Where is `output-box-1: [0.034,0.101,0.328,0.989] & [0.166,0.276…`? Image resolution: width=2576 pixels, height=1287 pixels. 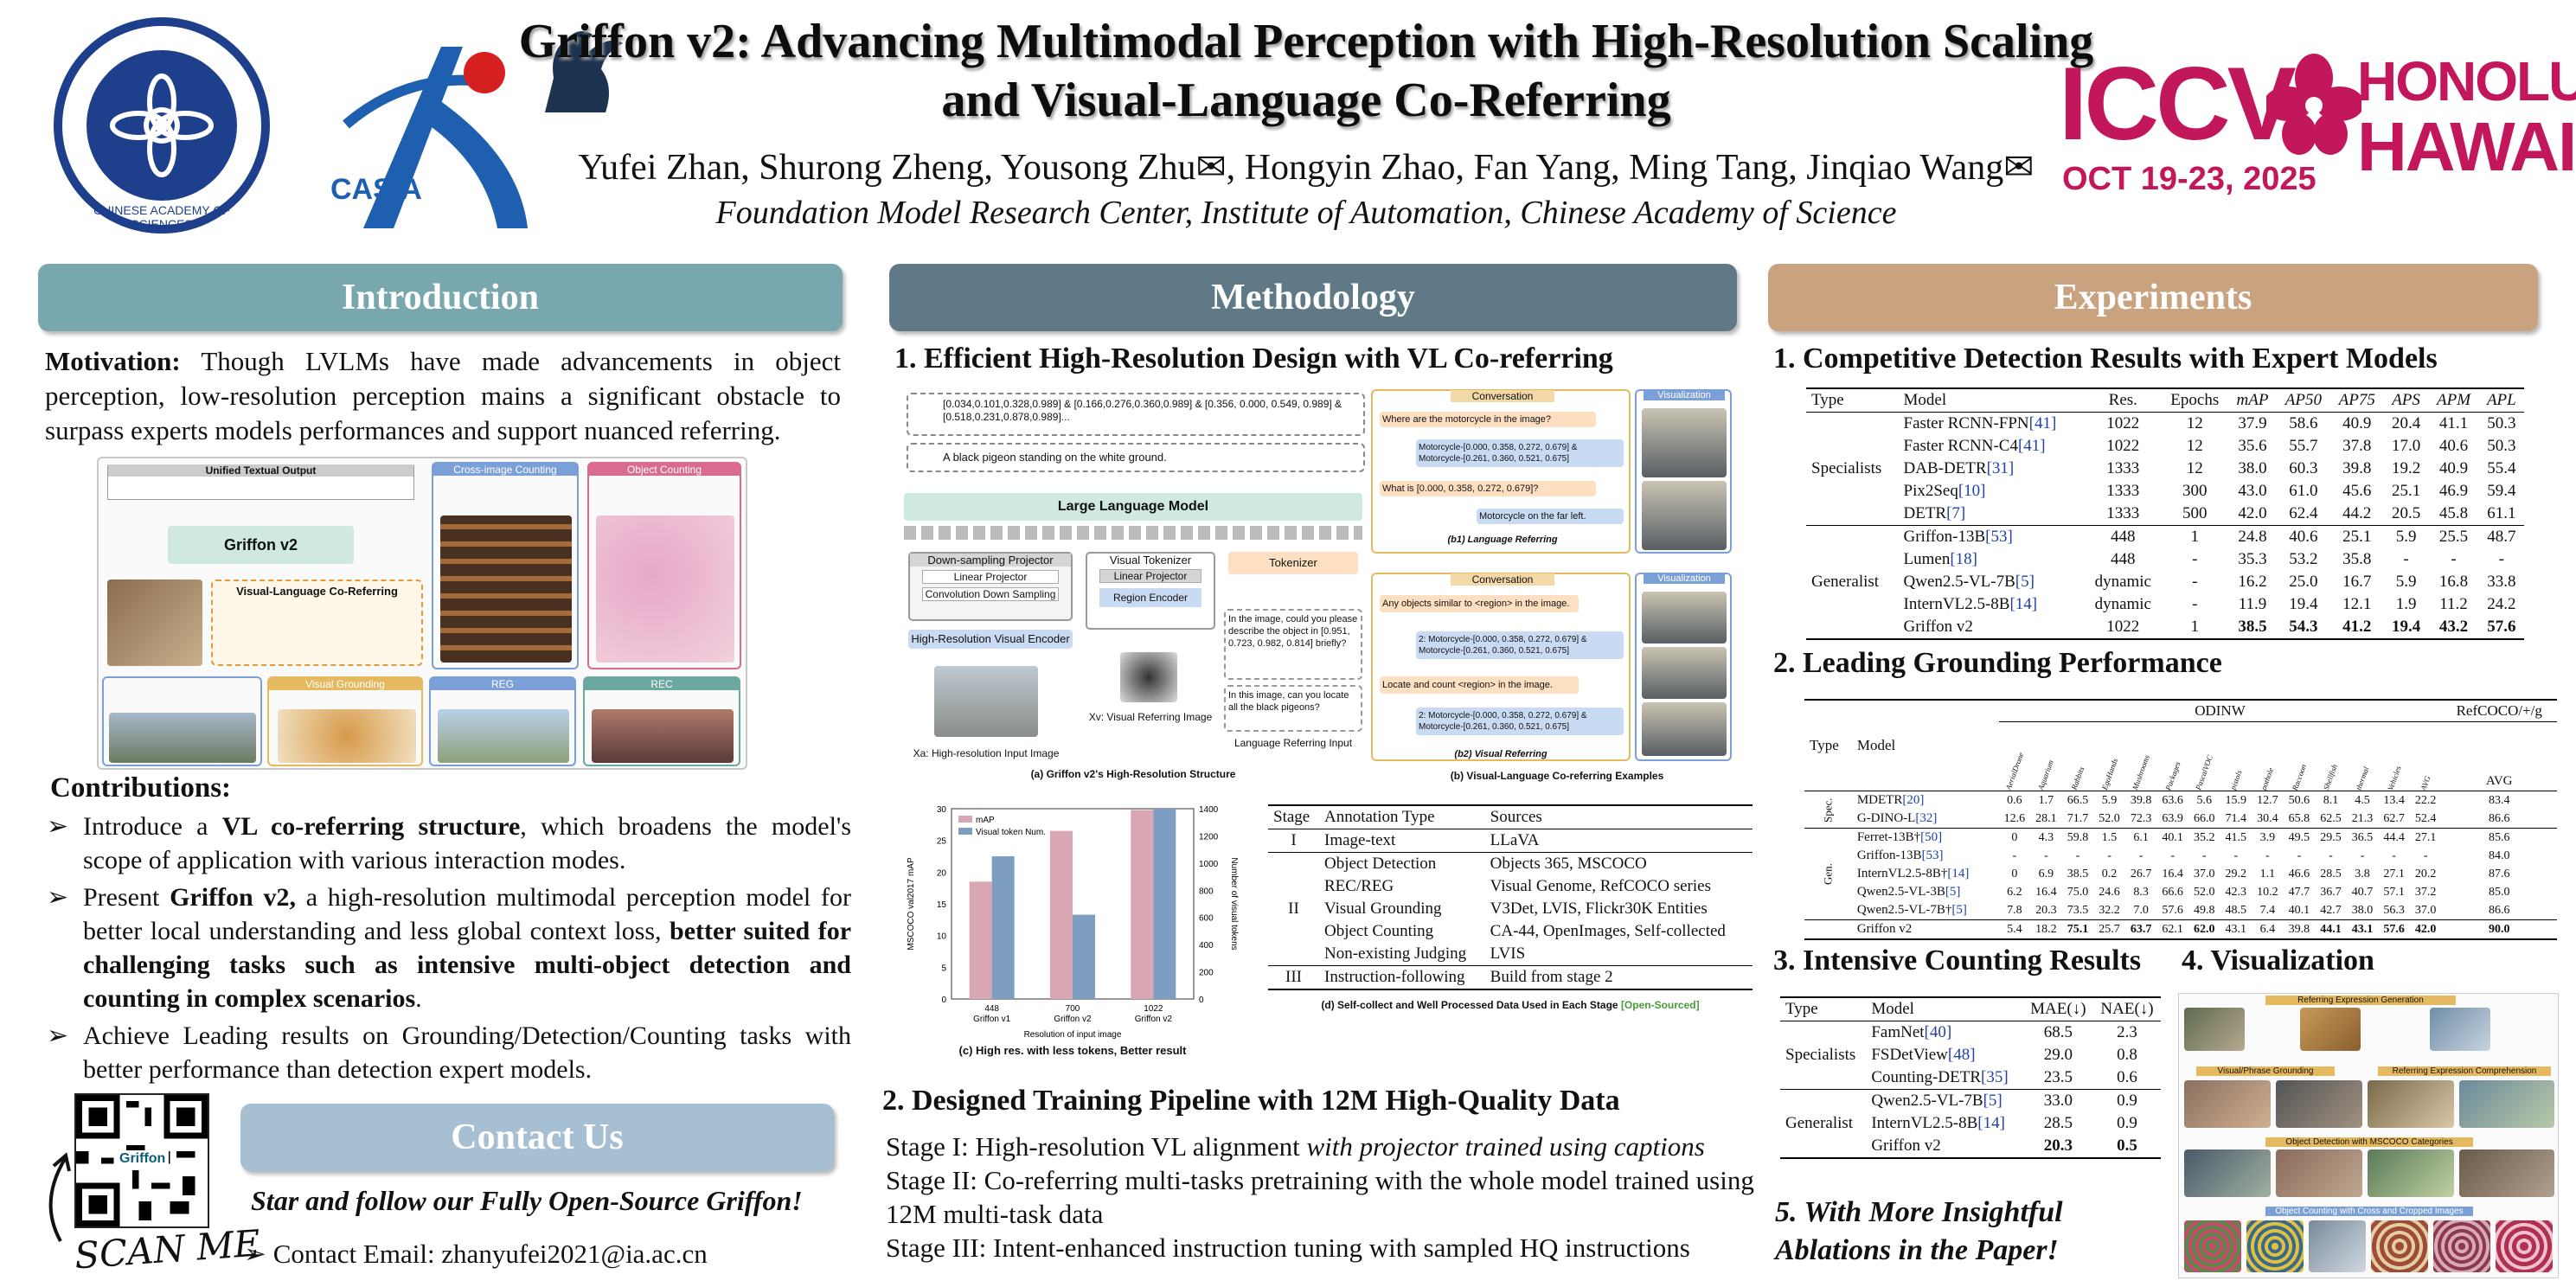
output-box-1: [0.034,0.101,0.328,0.989] & [0.166,0.276… is located at coordinates (1136, 414).